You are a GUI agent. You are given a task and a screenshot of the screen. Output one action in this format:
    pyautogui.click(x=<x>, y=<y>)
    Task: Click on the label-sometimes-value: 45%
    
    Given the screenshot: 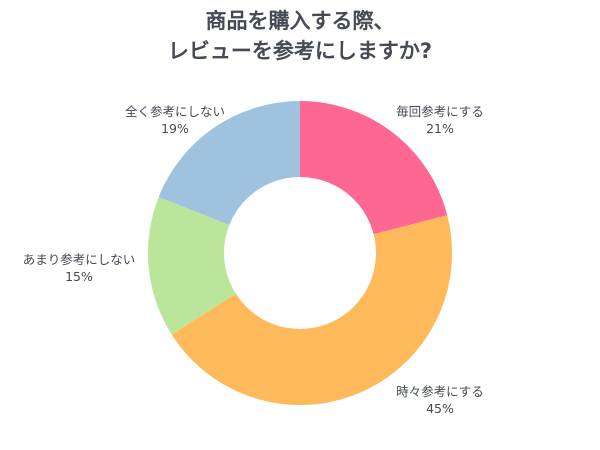 What is the action you would take?
    pyautogui.click(x=440, y=408)
    